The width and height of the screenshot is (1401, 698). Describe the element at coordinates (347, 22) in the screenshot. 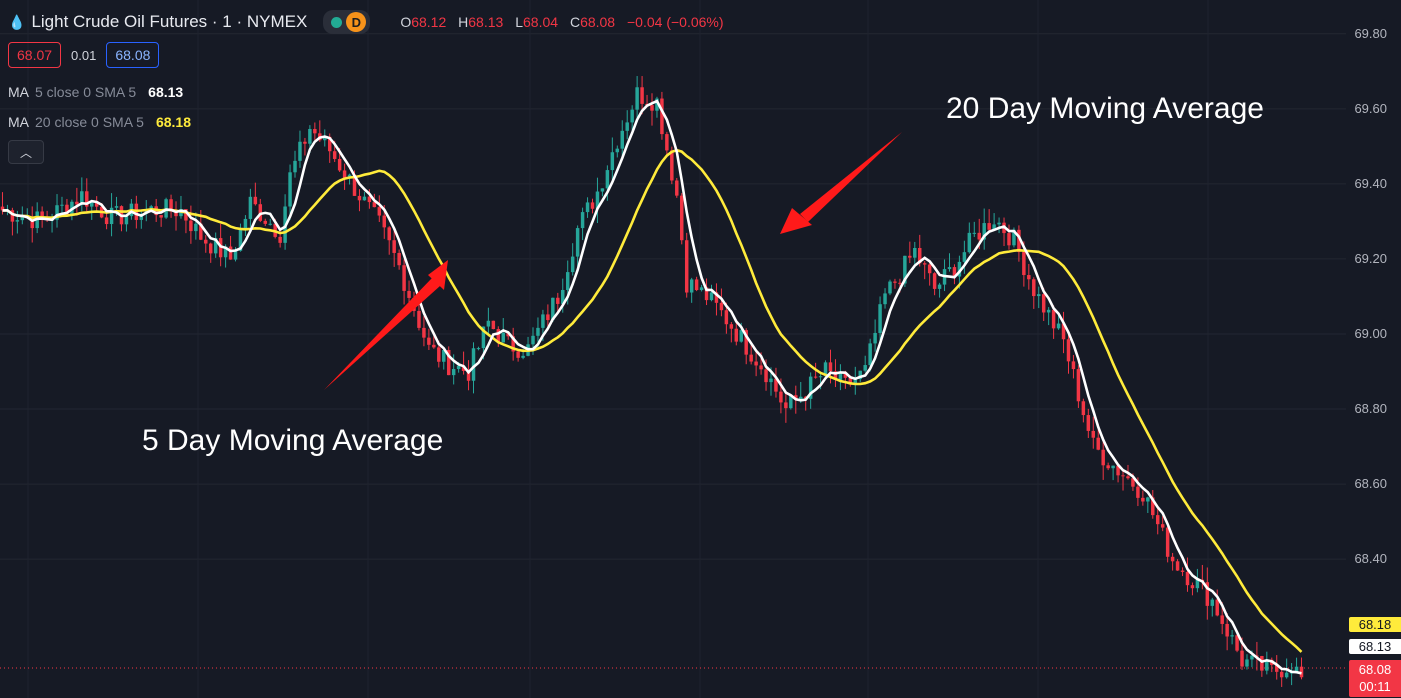

I see `status-pill: D` at that location.